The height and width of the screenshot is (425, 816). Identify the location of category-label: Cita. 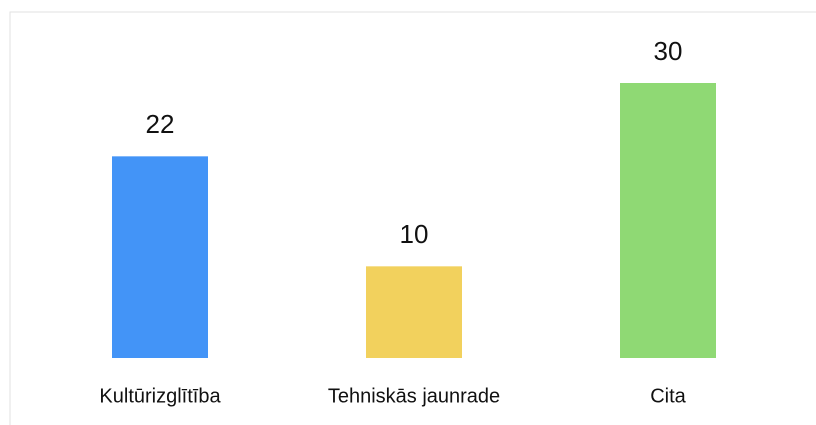
(668, 396).